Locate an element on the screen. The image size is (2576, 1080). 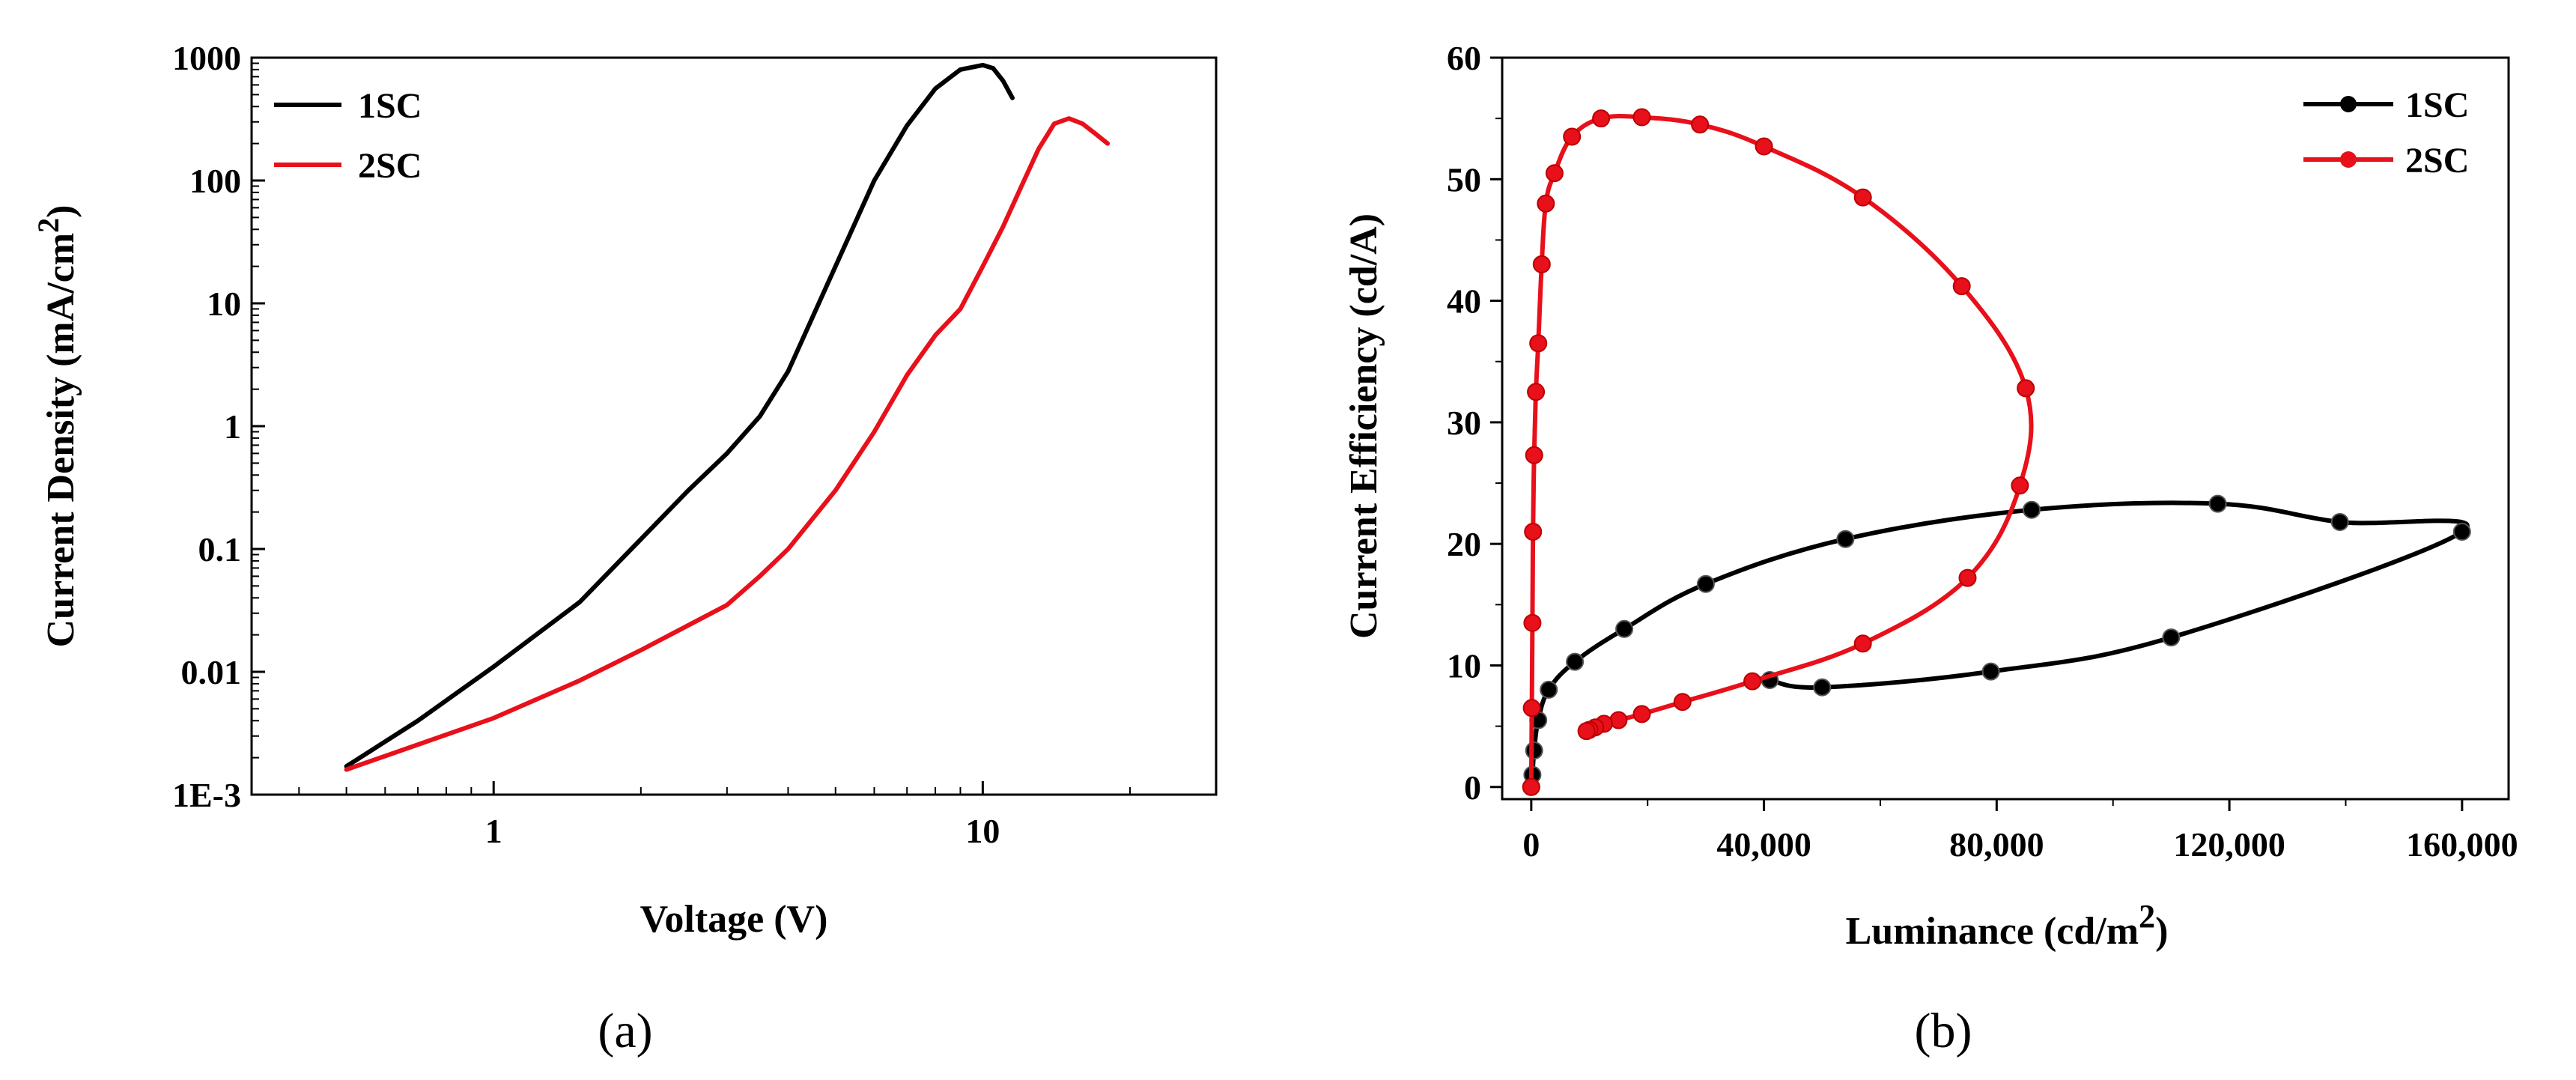
y-tick-label-a: 10 is located at coordinates (224, 304).